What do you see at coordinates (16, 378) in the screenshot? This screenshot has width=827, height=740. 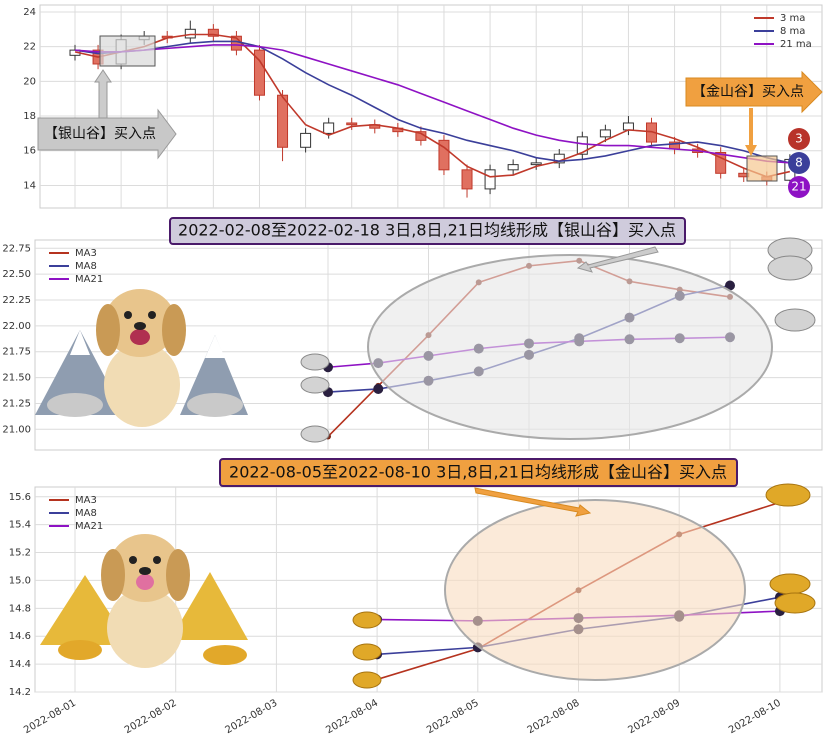 I see `y-tick-label: 21.50` at bounding box center [16, 378].